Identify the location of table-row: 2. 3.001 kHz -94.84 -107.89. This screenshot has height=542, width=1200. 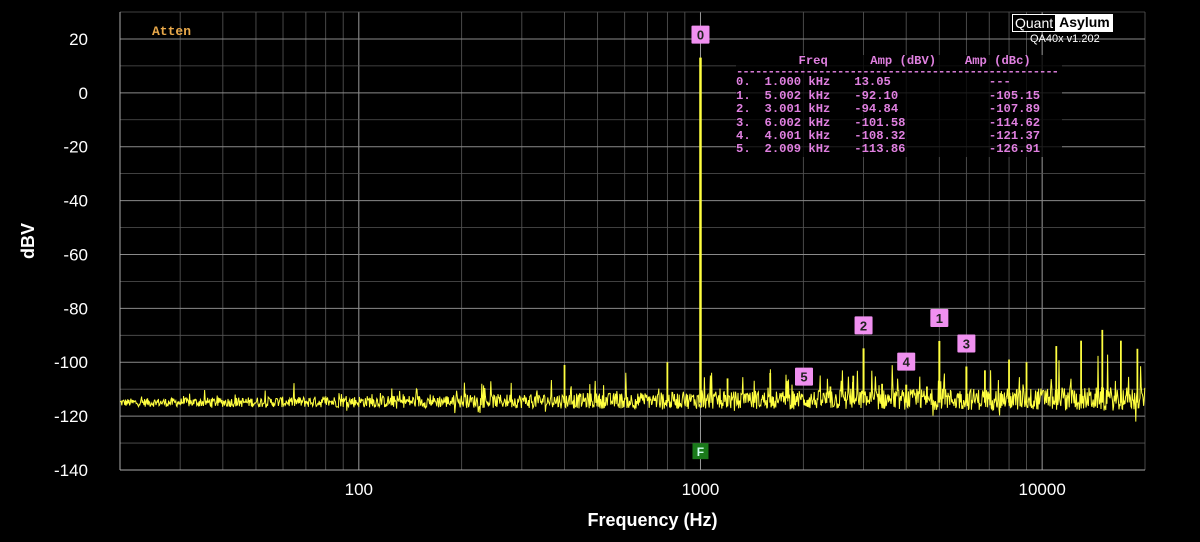
(899, 109).